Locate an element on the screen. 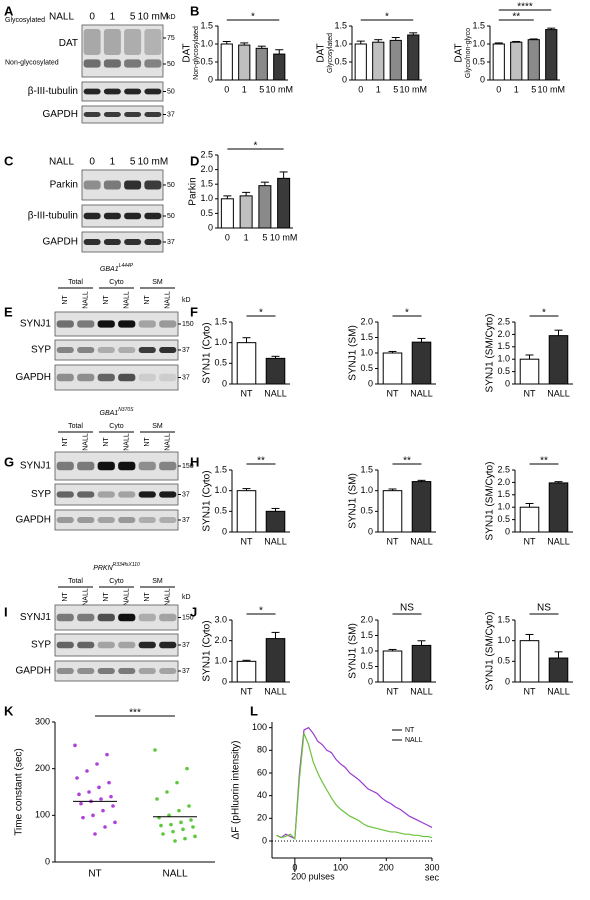 The height and width of the screenshot is (900, 590). x-tick-label: NALL is located at coordinates (558, 541).